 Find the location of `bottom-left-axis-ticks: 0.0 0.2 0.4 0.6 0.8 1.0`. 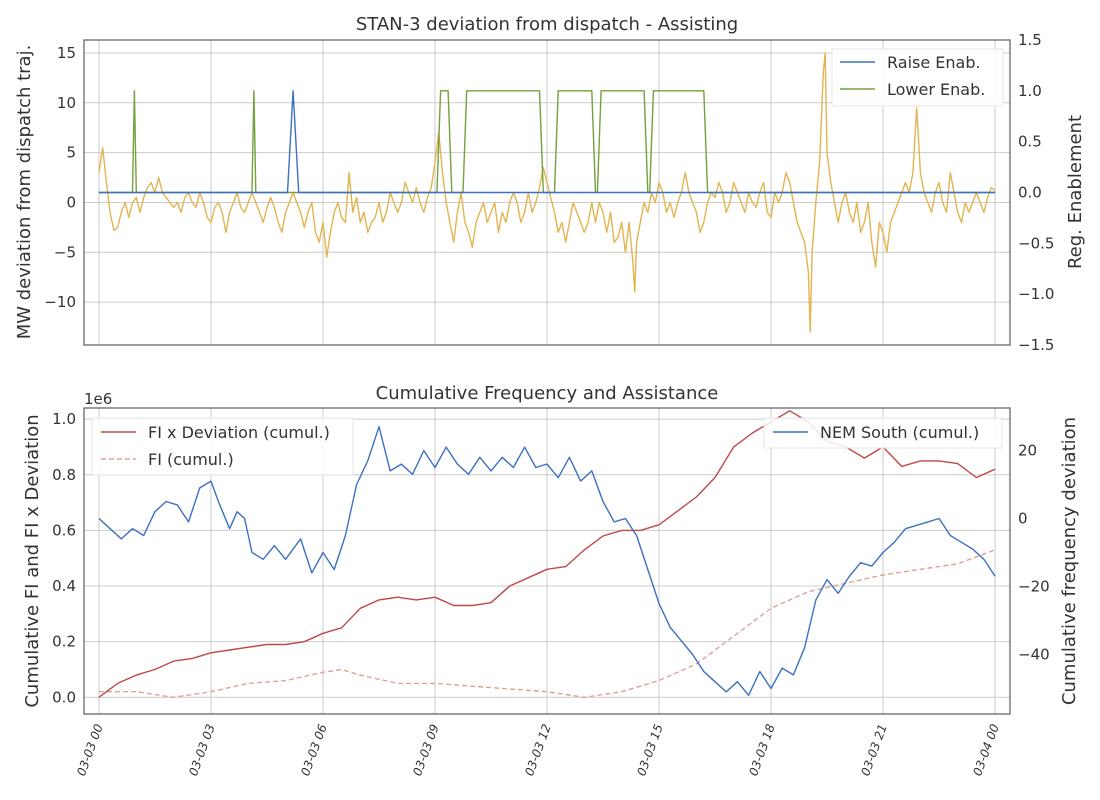

bottom-left-axis-ticks: 0.0 0.2 0.4 0.6 0.8 1.0 is located at coordinates (64, 558).